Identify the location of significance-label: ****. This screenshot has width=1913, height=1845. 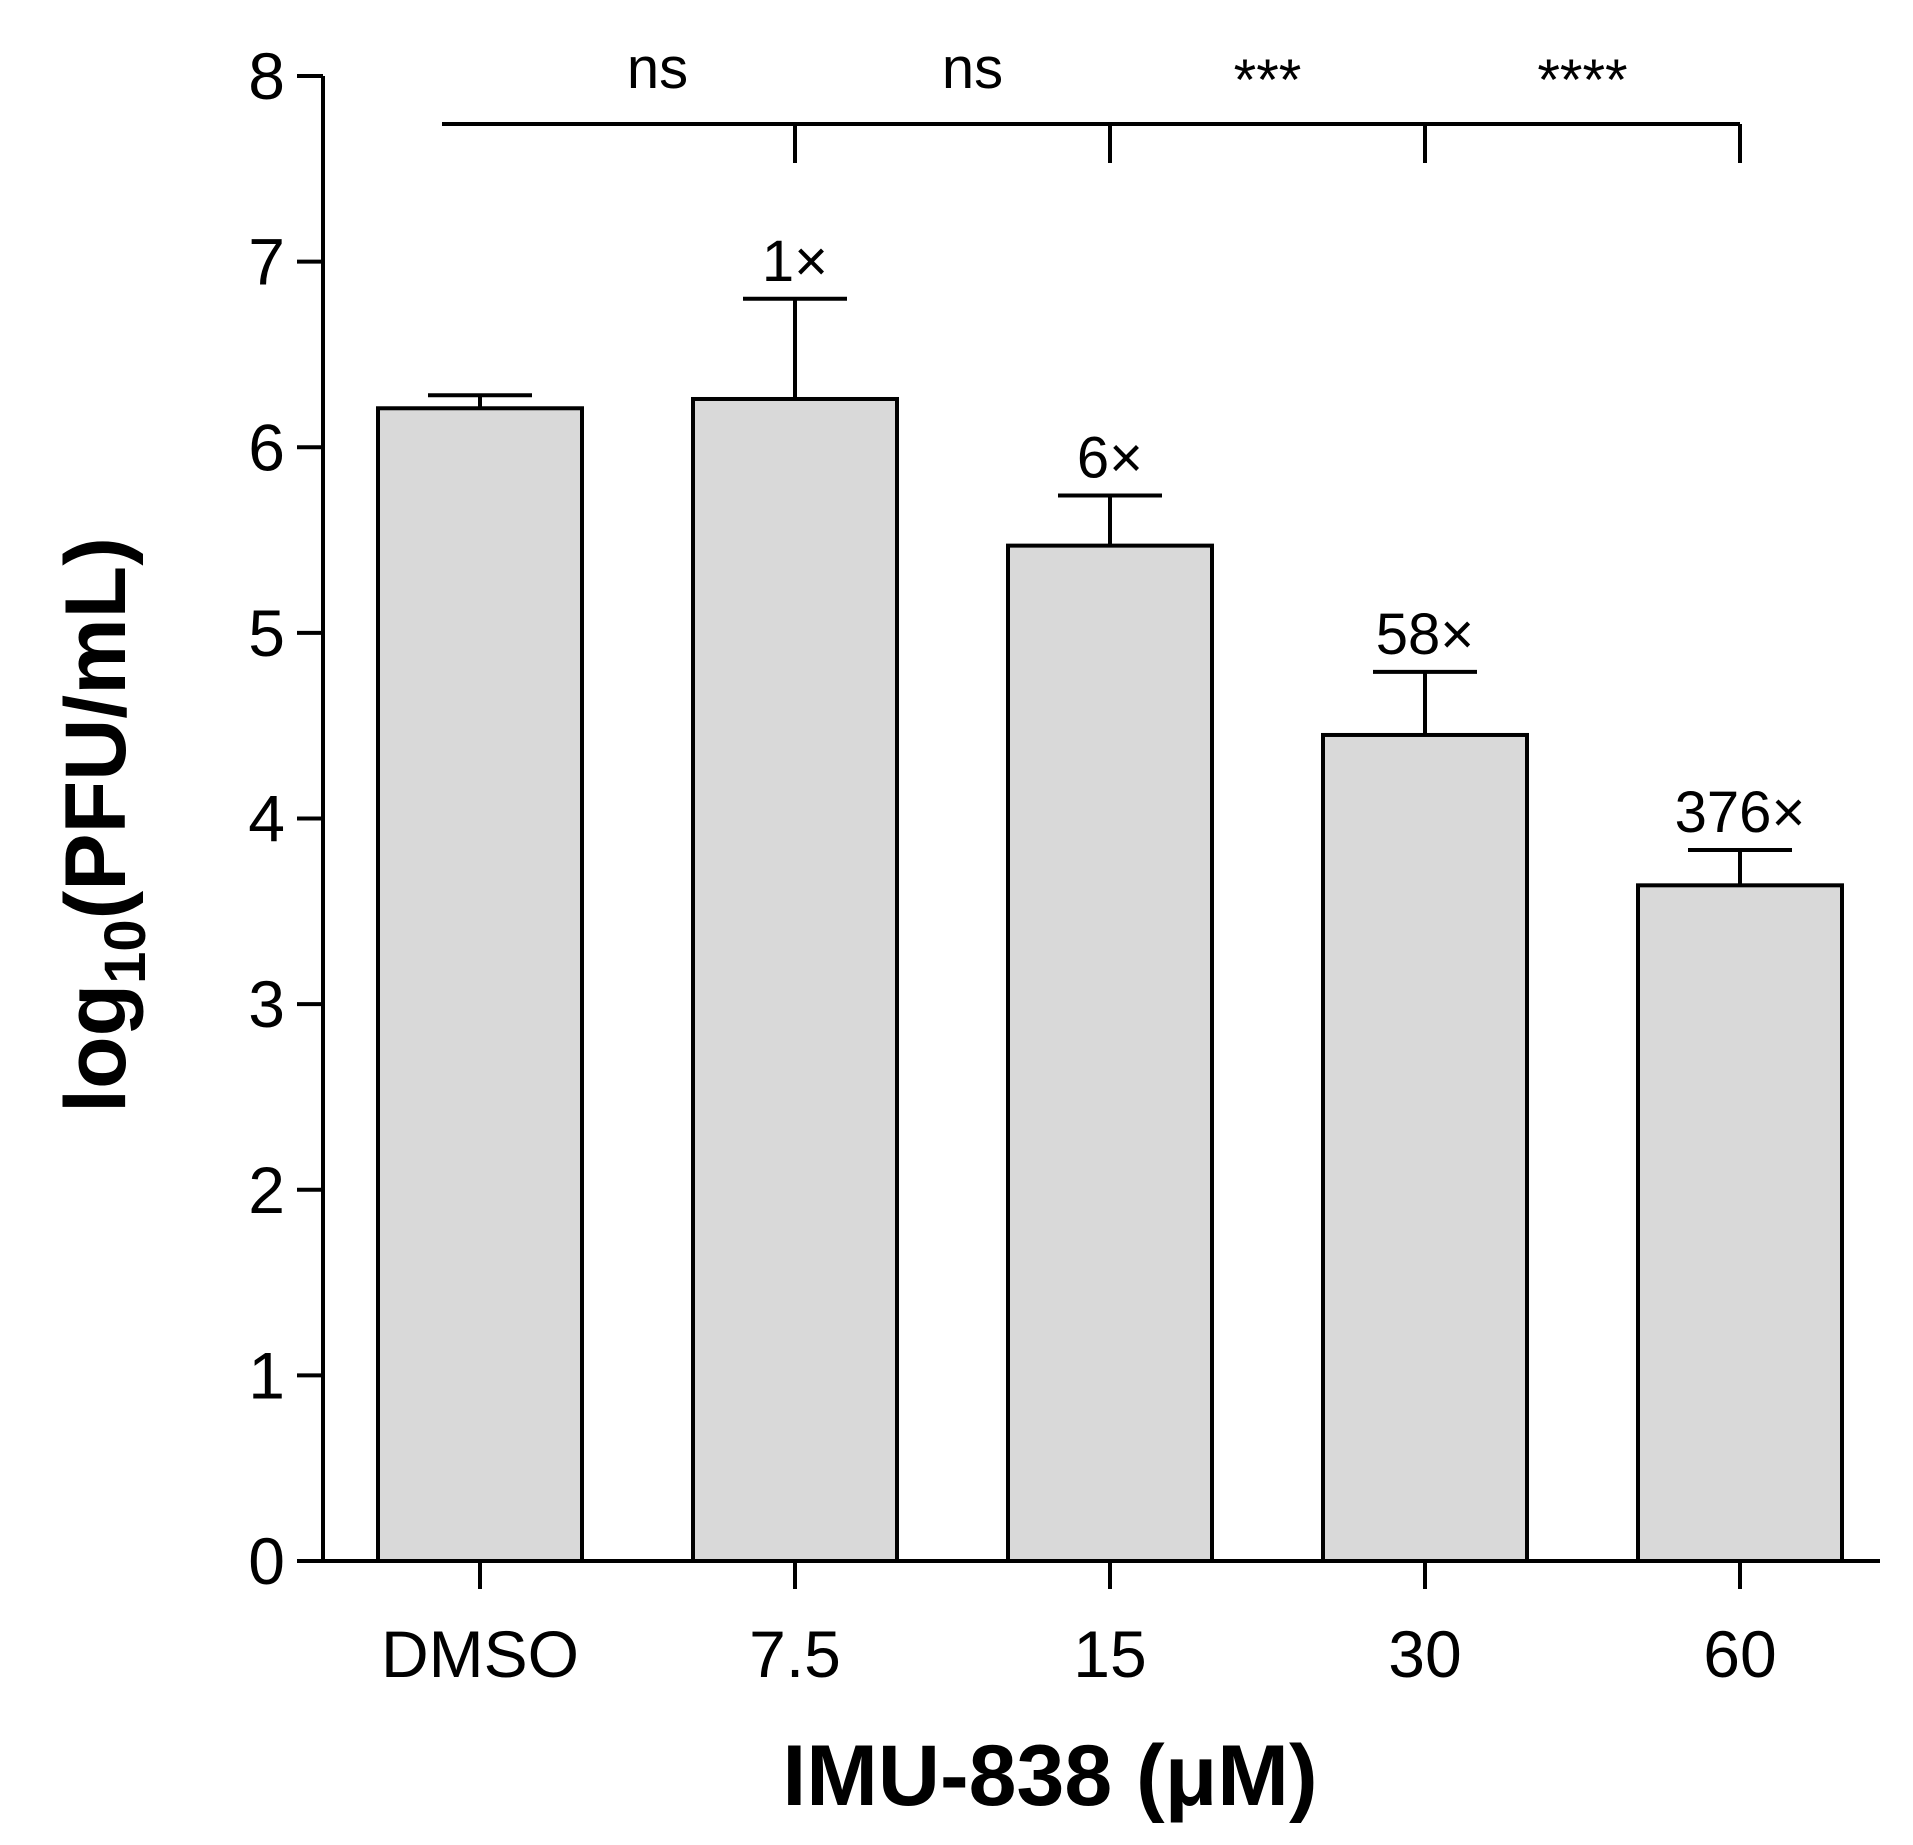
(1582, 80).